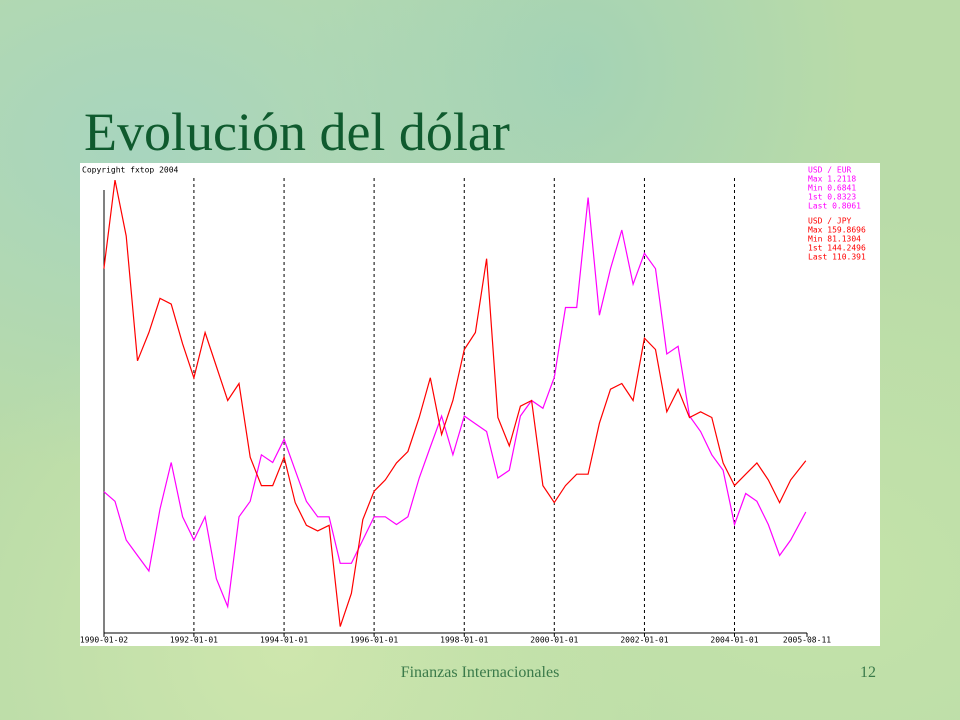 The image size is (960, 720). Describe the element at coordinates (832, 179) in the screenshot. I see `legend-stat: Max 1.2118` at that location.